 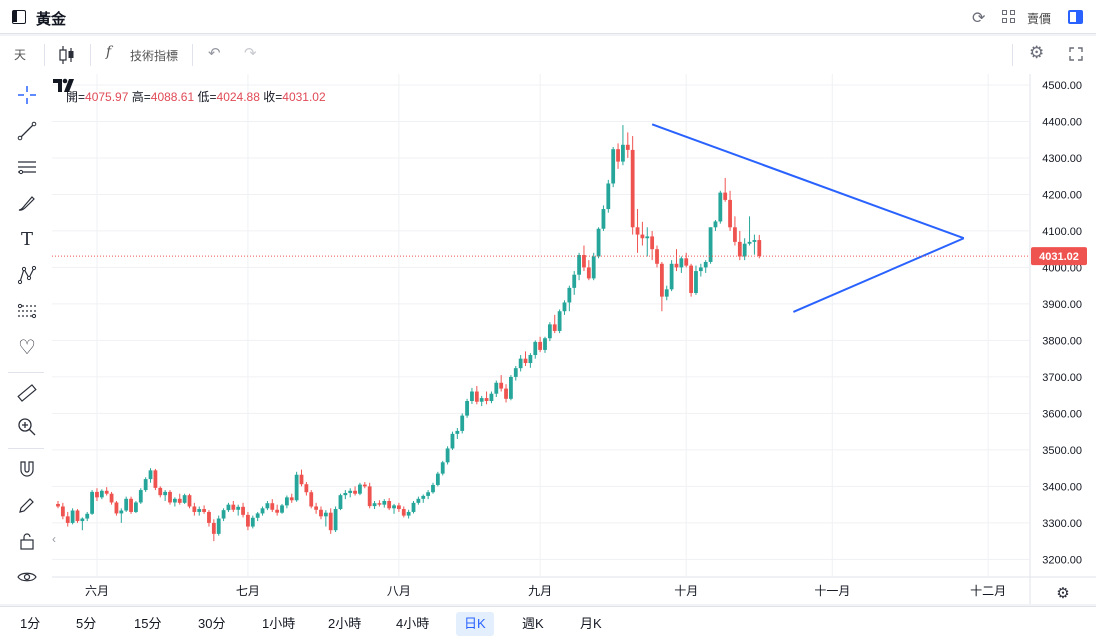 I want to click on axis-settings-icon: ⚙, so click(x=1062, y=593).